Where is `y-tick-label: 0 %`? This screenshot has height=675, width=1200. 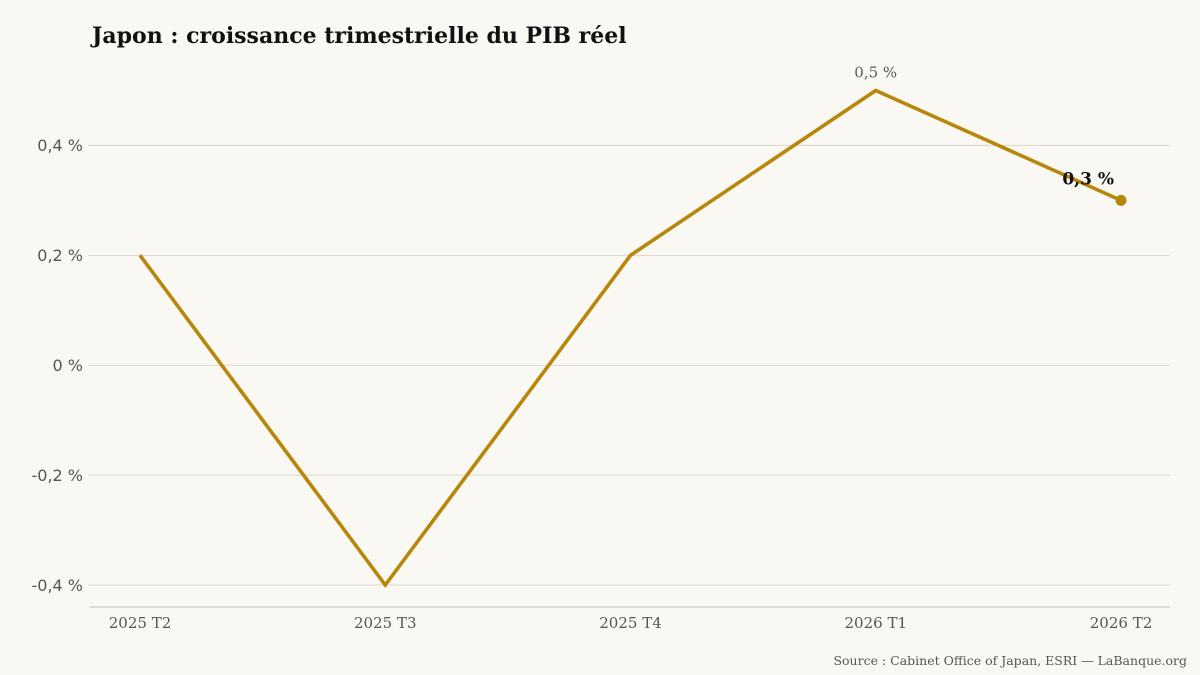
y-tick-label: 0 % is located at coordinates (68, 365).